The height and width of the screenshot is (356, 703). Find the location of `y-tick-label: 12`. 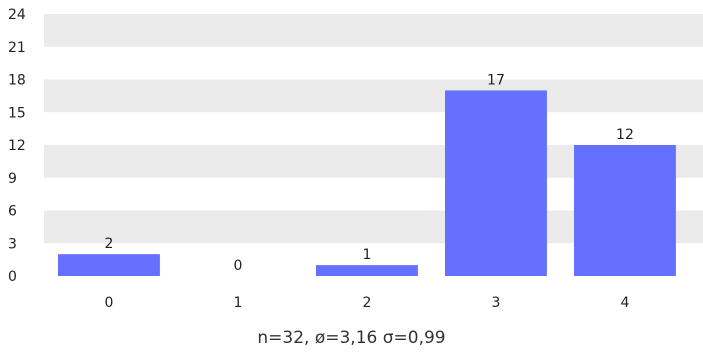

y-tick-label: 12 is located at coordinates (17, 146).